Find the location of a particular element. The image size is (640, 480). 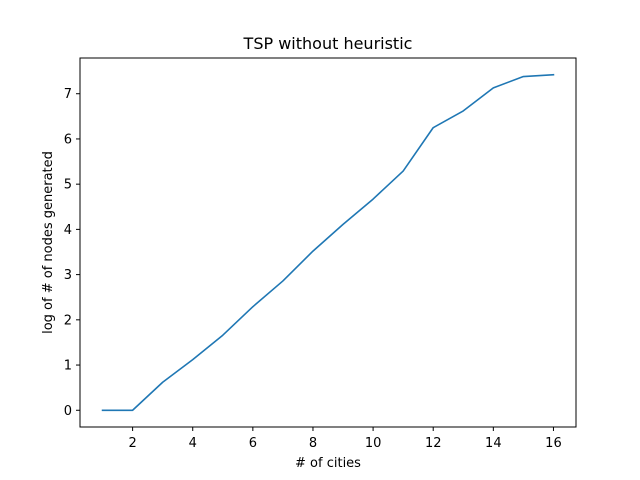

x-tick-label: 16 is located at coordinates (553, 443).